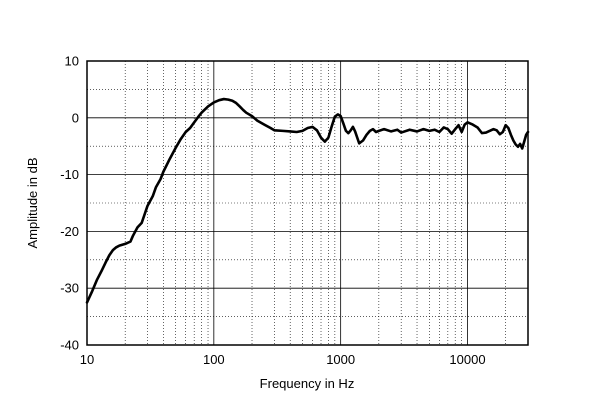 Image resolution: width=600 pixels, height=406 pixels. I want to click on x-axis-label: Frequency in Hz, so click(307, 383).